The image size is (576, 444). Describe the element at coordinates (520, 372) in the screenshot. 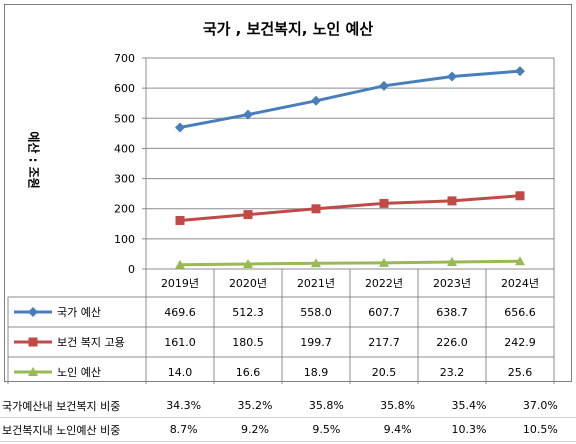

I see `data-label: 25.6` at that location.